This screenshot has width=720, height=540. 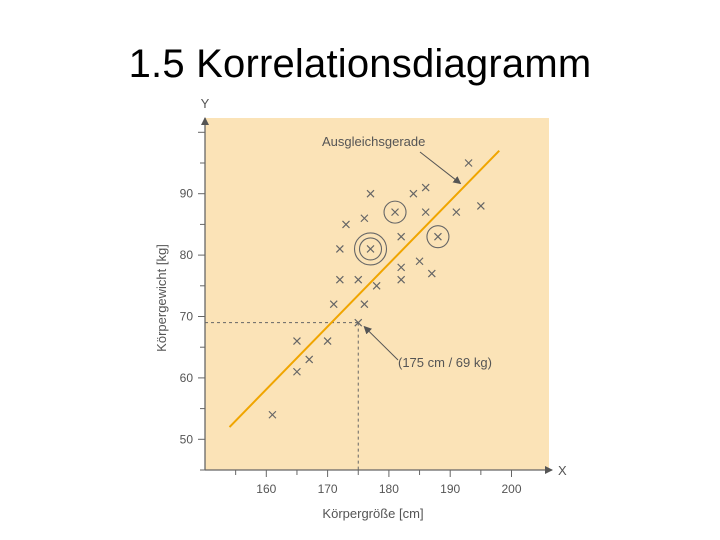 I want to click on x-tick-label: 160, so click(x=266, y=489).